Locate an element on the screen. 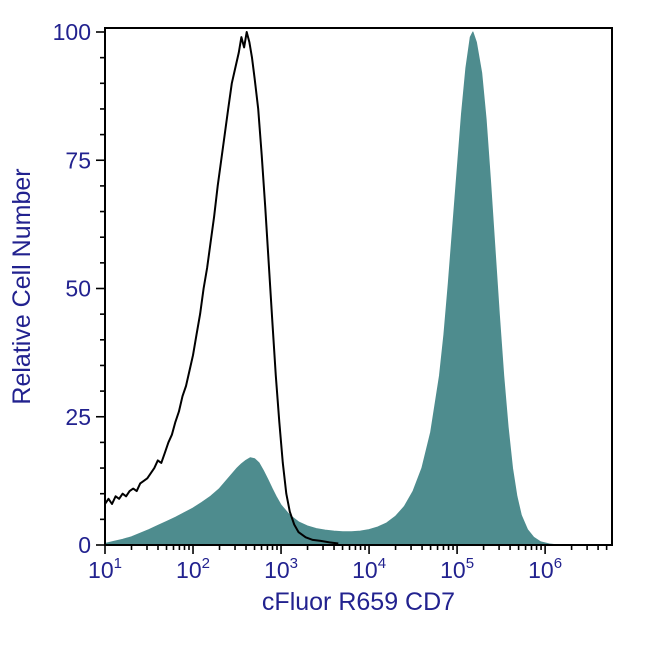  x-tick-label: 10³ is located at coordinates (281, 569).